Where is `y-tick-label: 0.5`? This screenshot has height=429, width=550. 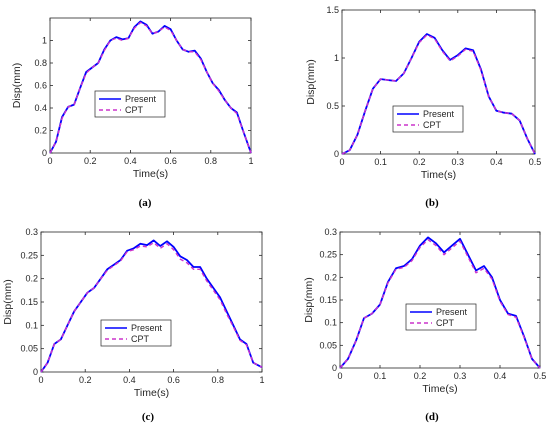 y-tick-label: 0.5 is located at coordinates (332, 106).